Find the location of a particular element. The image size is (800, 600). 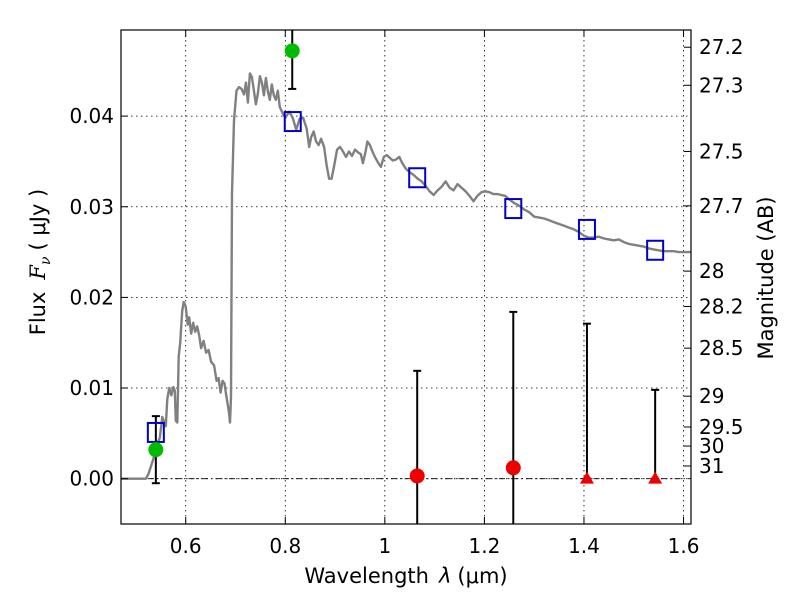

y-axis-label: Flux Fν ( μJy ) is located at coordinates (40, 262).